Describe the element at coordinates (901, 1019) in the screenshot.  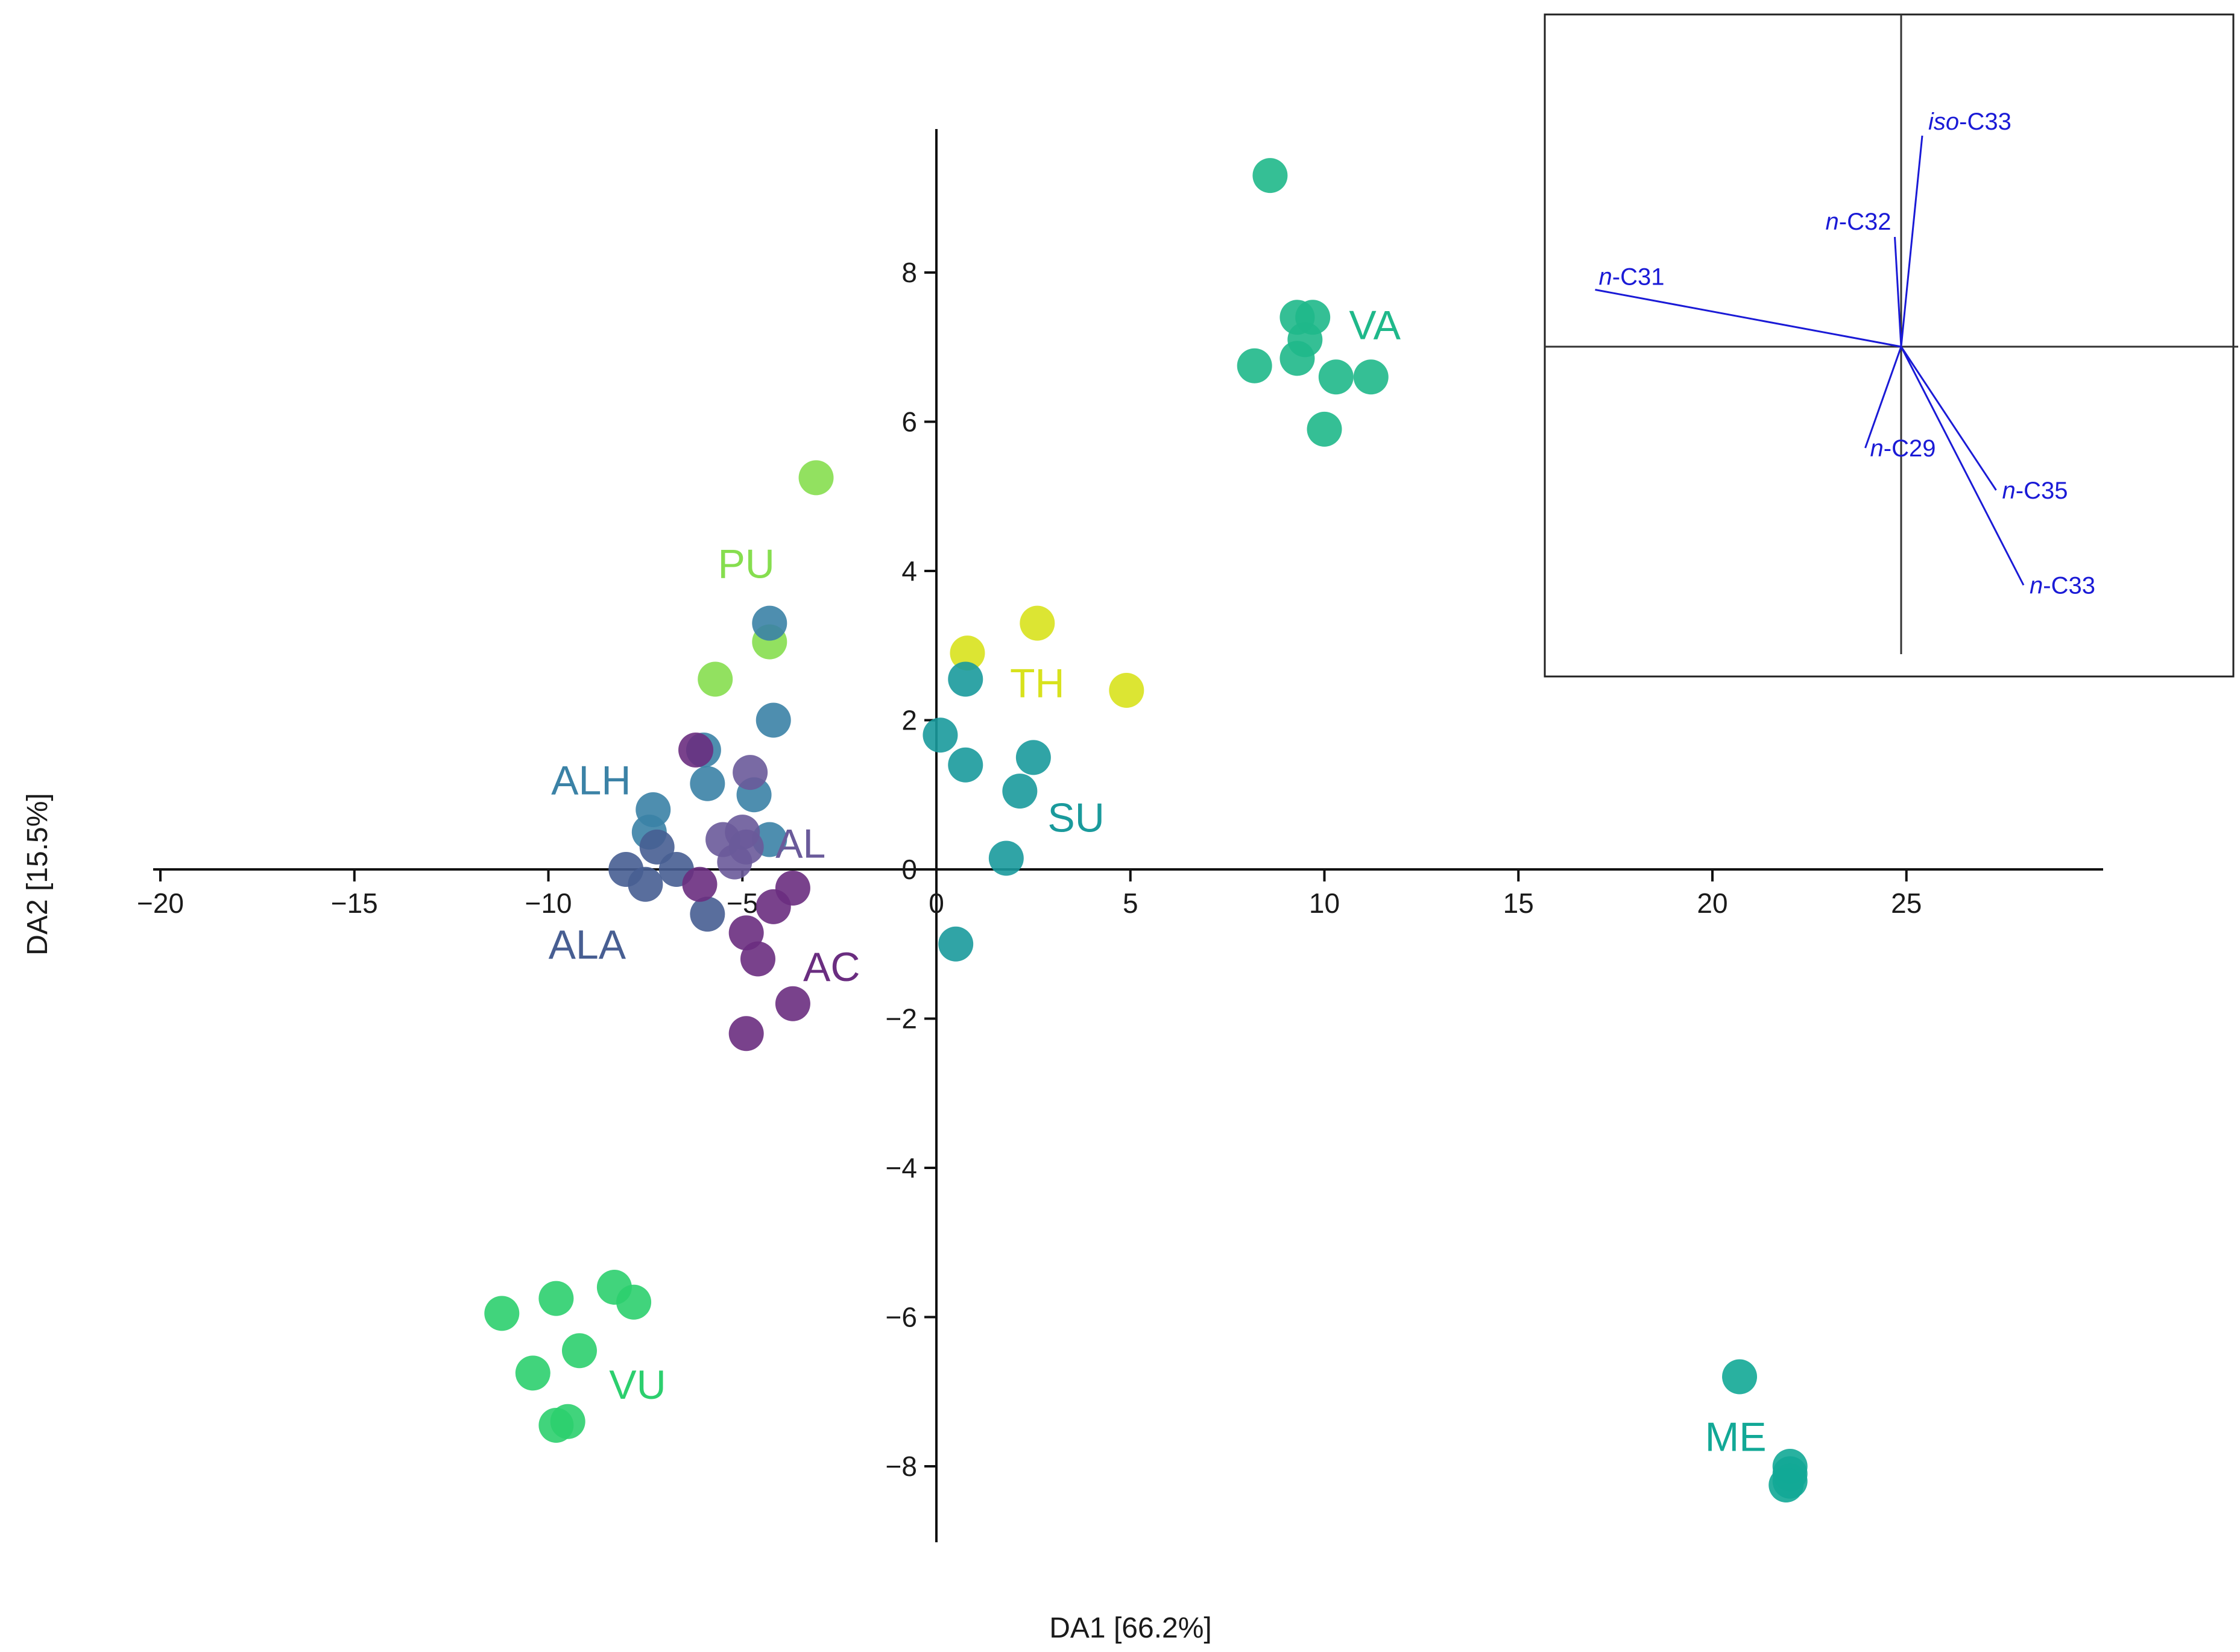
I see `y-tick-label: −2` at that location.